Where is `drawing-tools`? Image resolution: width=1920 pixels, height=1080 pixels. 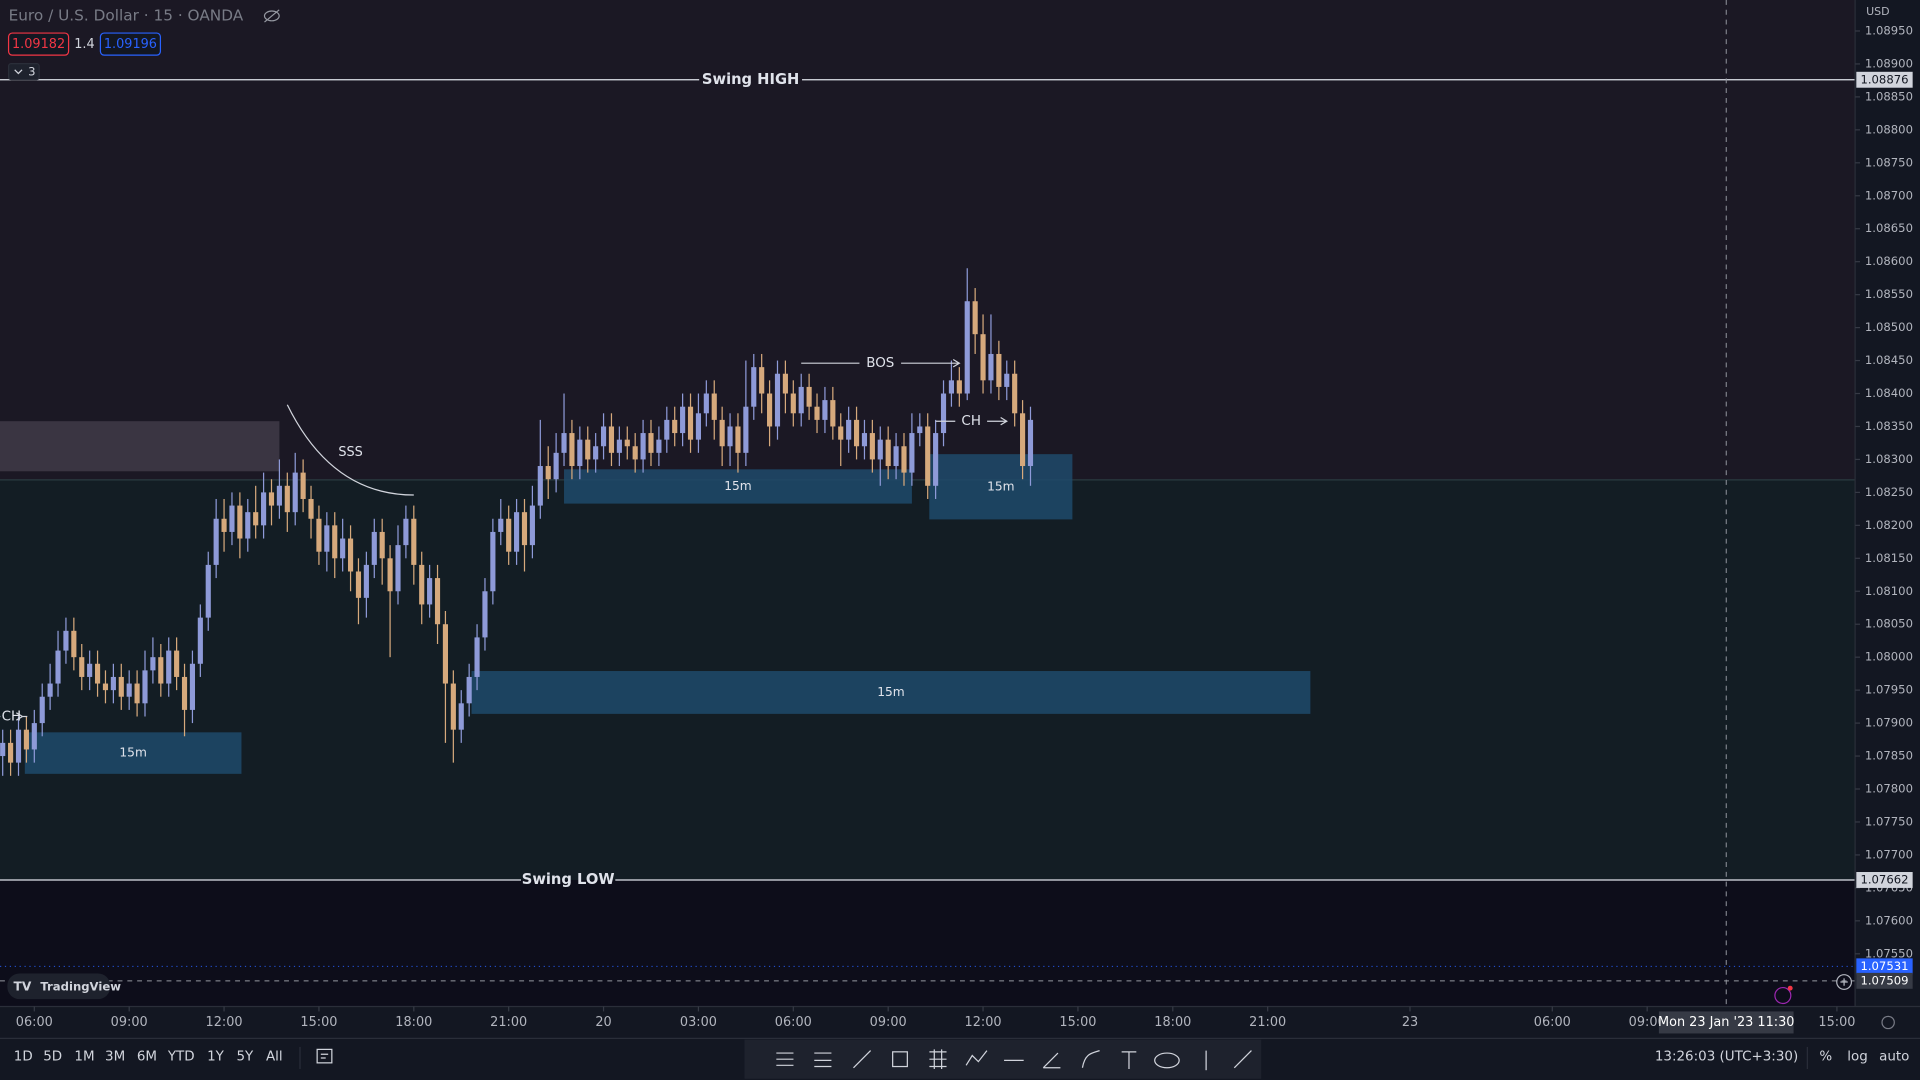
drawing-tools is located at coordinates (1014, 1060).